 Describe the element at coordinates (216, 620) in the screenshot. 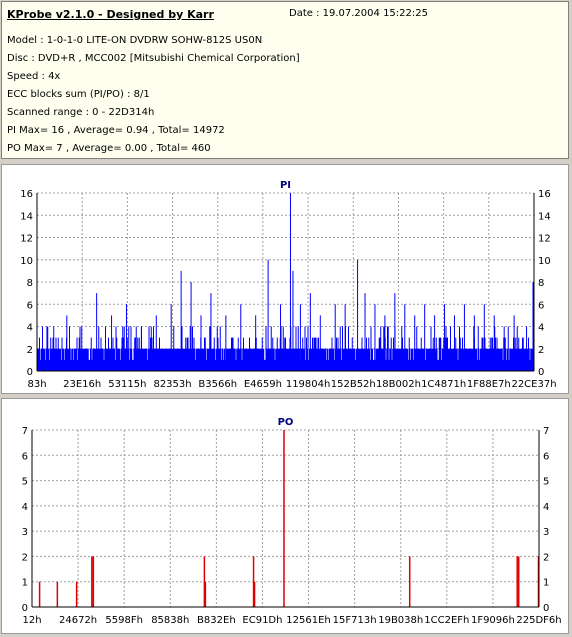

I see `x-tick-label: B832Eh` at that location.